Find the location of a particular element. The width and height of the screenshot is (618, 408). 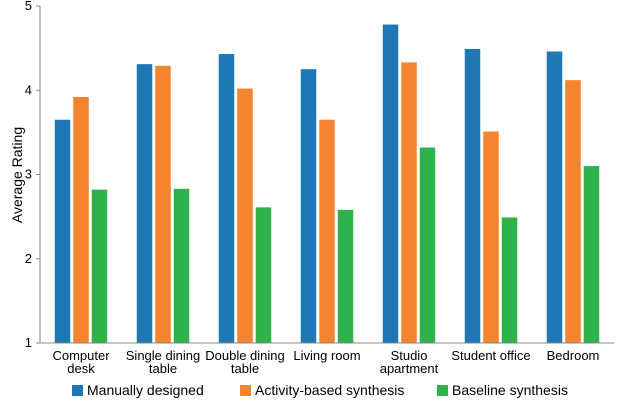

x-tick-label-line: apartment is located at coordinates (409, 368).